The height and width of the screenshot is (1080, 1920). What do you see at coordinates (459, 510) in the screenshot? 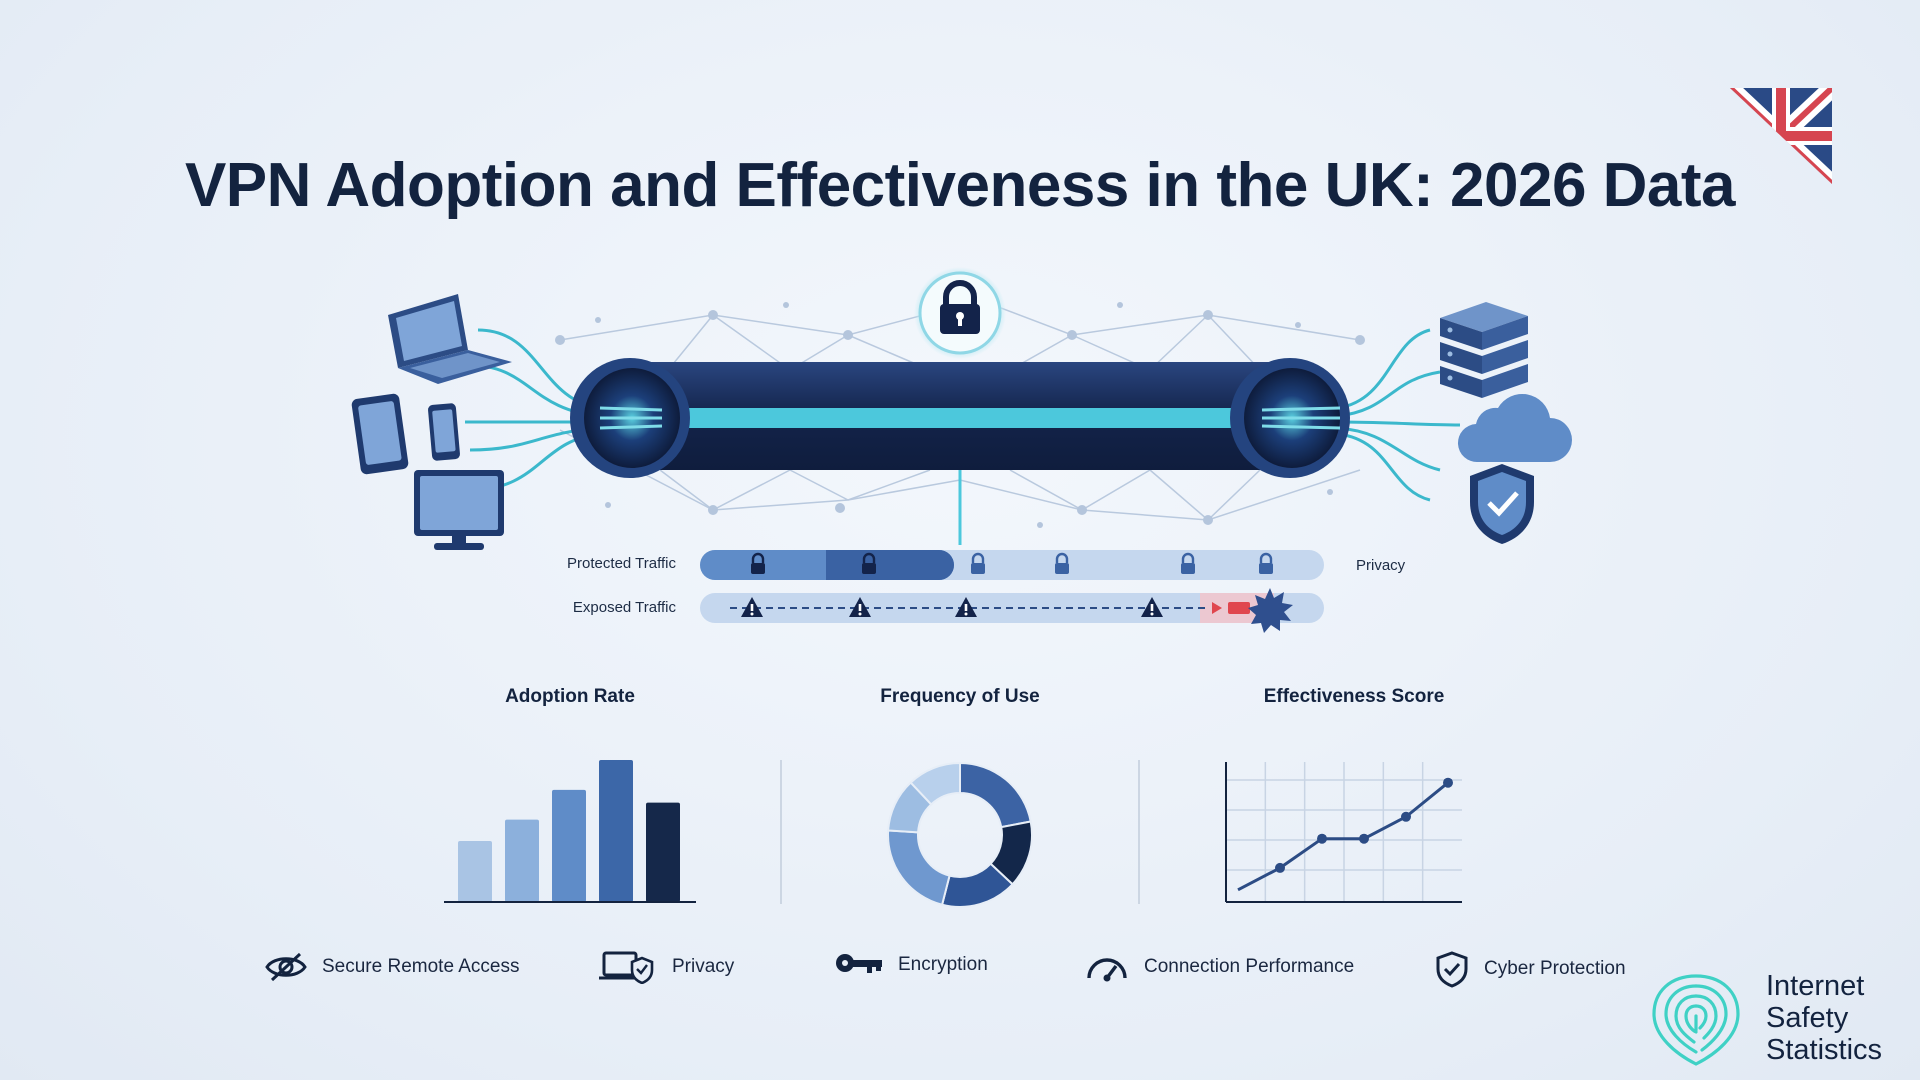
I see `monitor-icon` at bounding box center [459, 510].